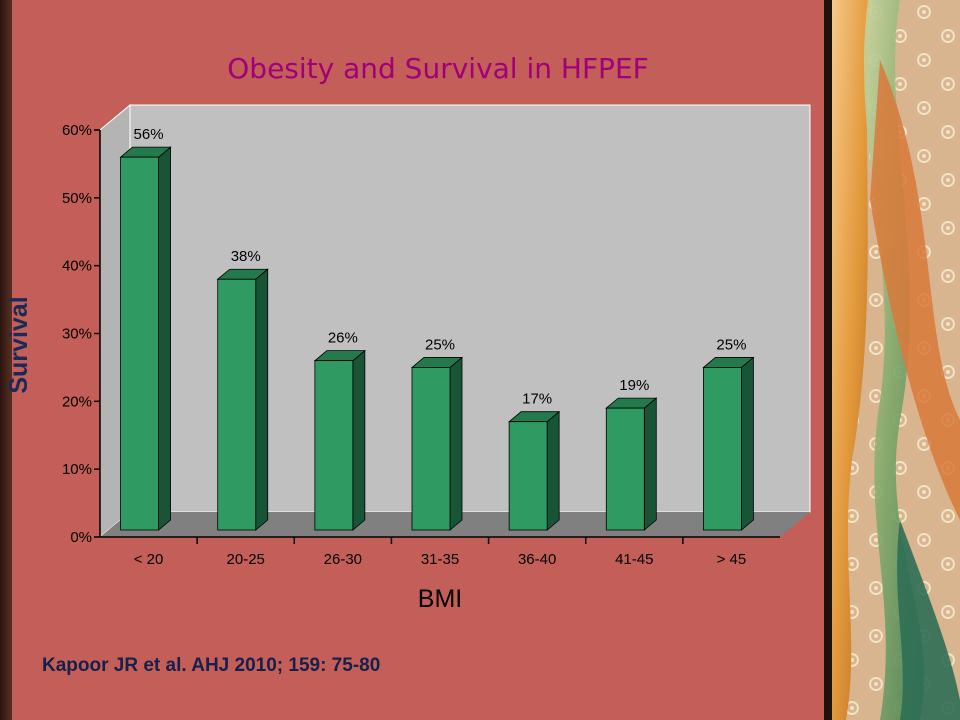 The image size is (960, 720). Describe the element at coordinates (81, 537) in the screenshot. I see `y-tick-label: 0%` at that location.